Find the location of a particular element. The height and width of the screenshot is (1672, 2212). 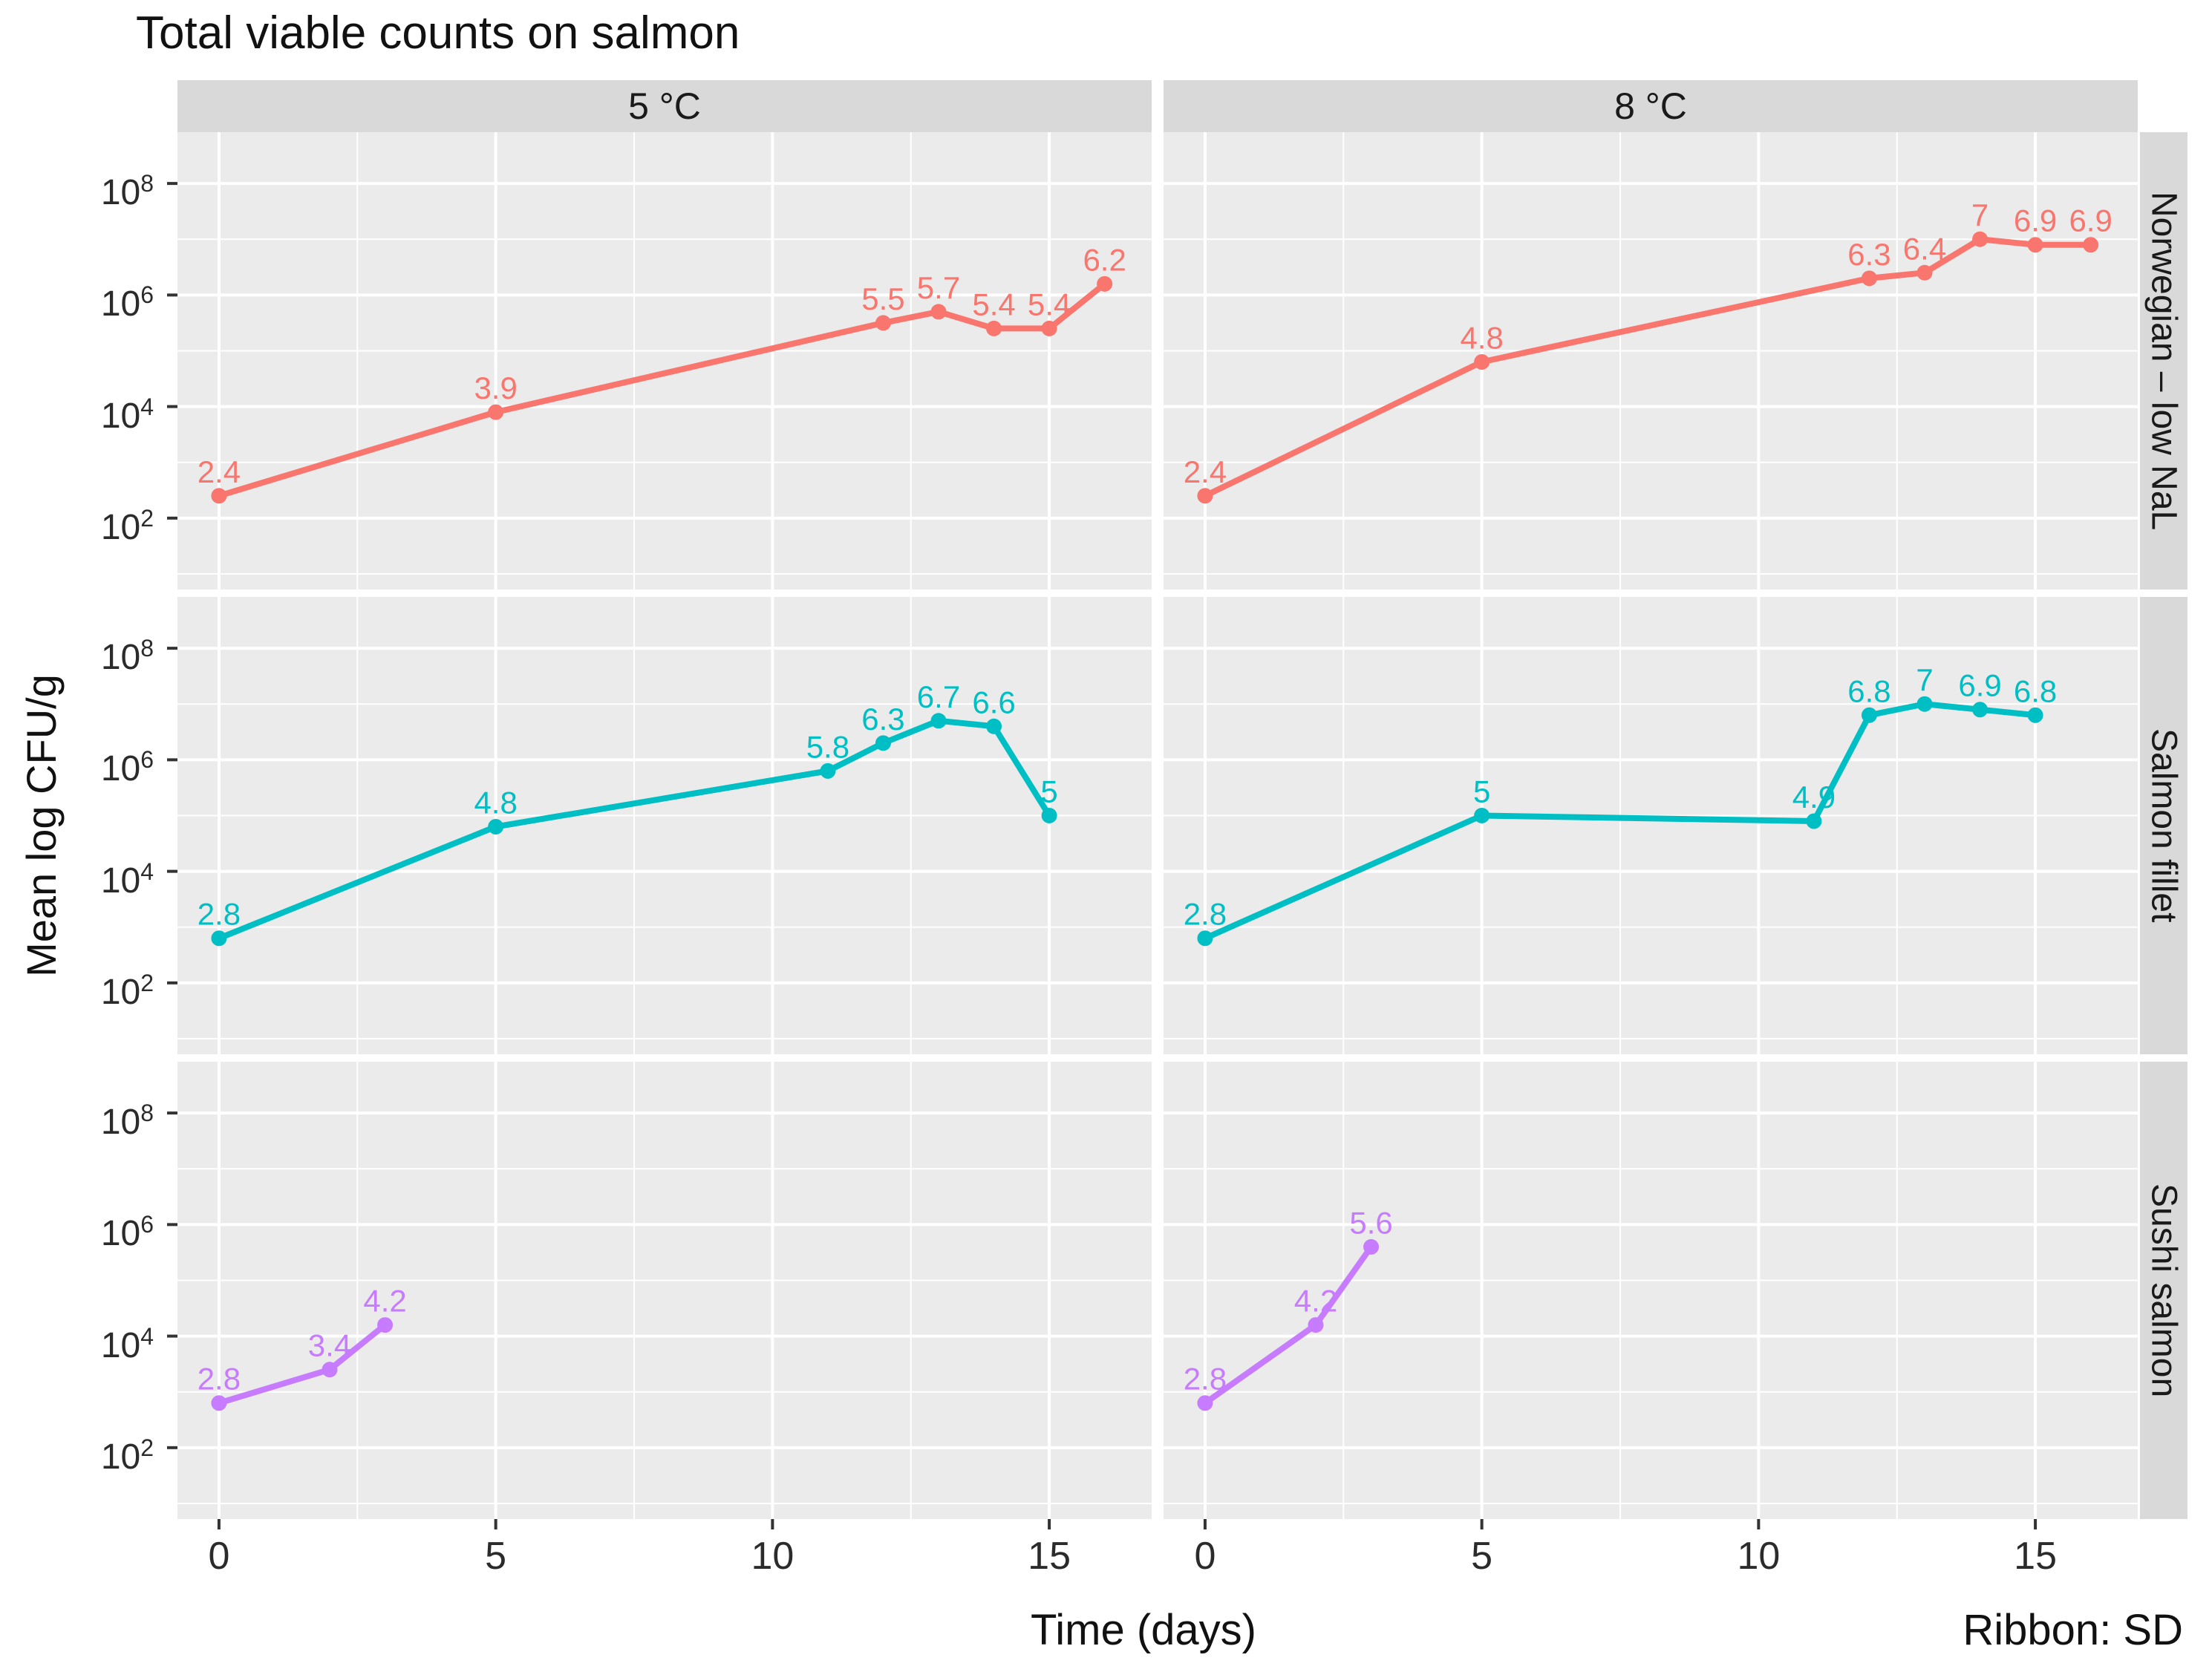

point-label: 3.4 is located at coordinates (330, 1346).